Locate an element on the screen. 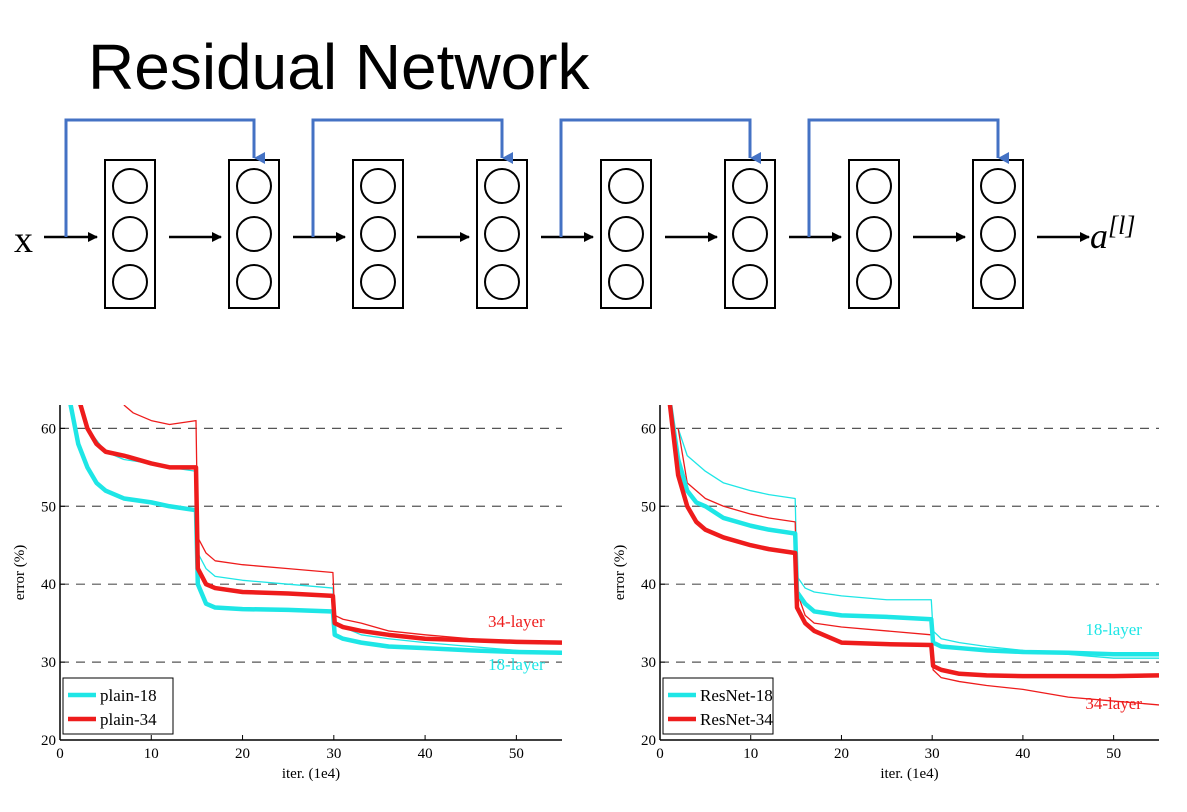 The image size is (1187, 812). series-resnet-34-train is located at coordinates (918, 567).